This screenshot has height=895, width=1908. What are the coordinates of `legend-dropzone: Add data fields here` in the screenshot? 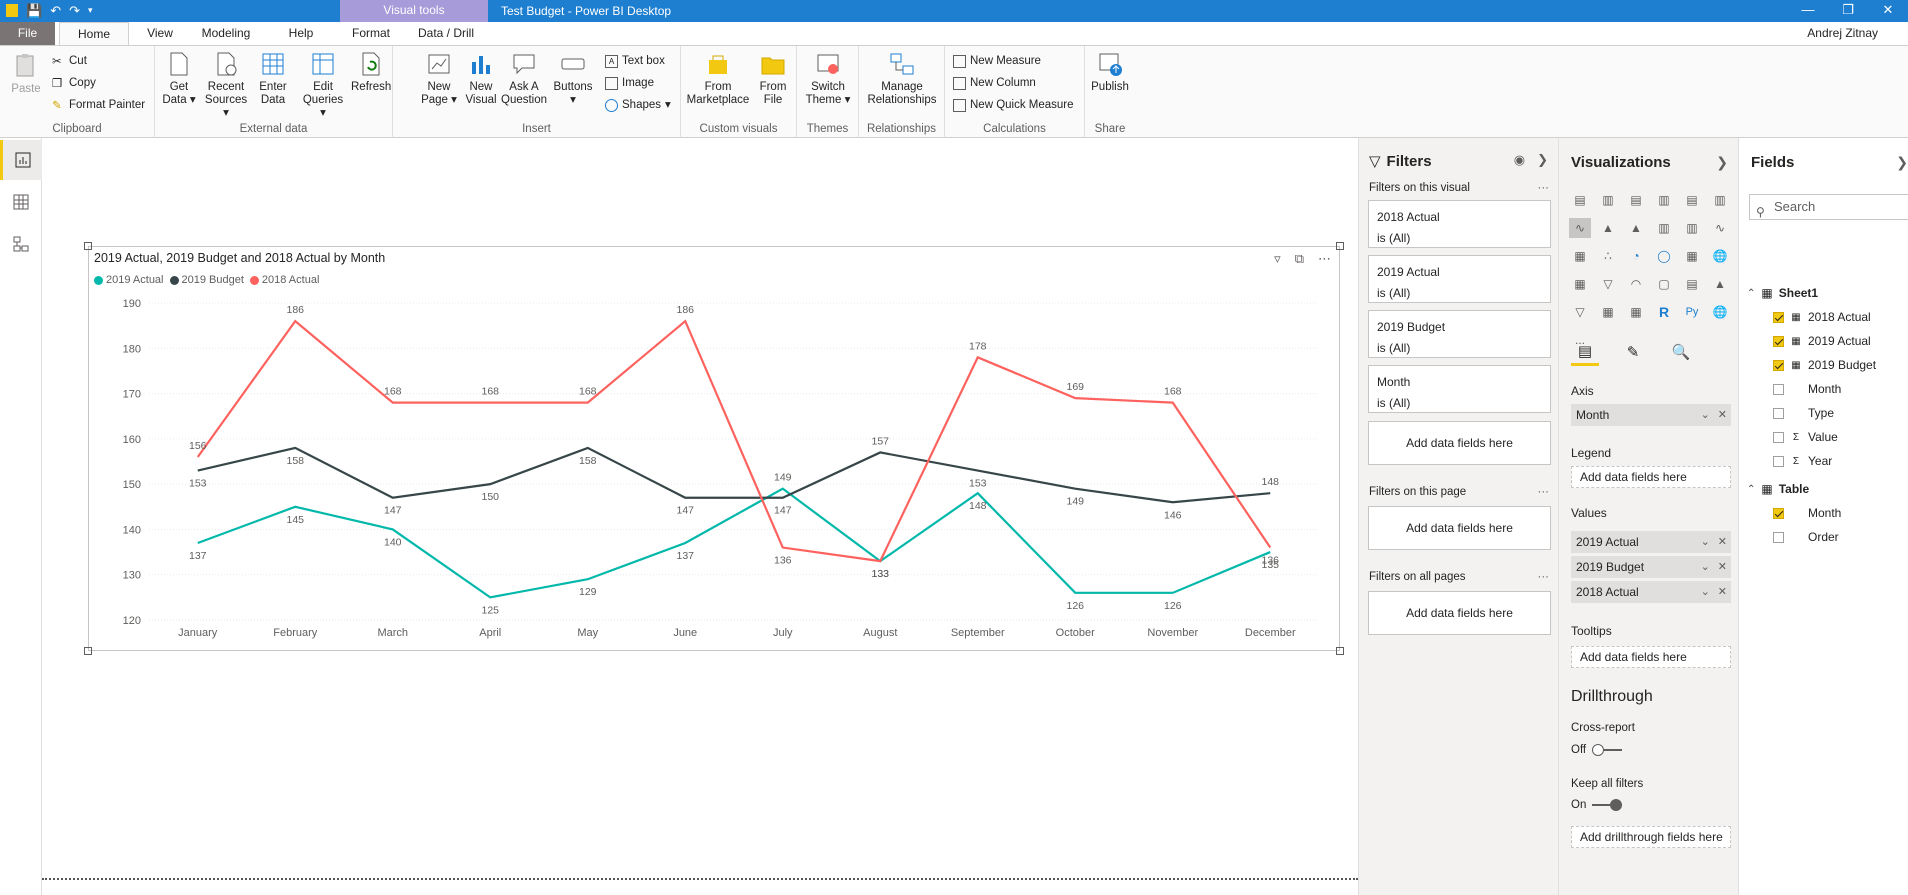 It's located at (1651, 477).